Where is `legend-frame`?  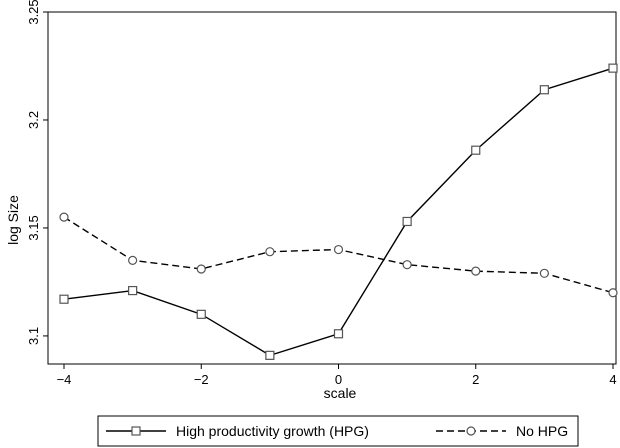 legend-frame is located at coordinates (338, 431).